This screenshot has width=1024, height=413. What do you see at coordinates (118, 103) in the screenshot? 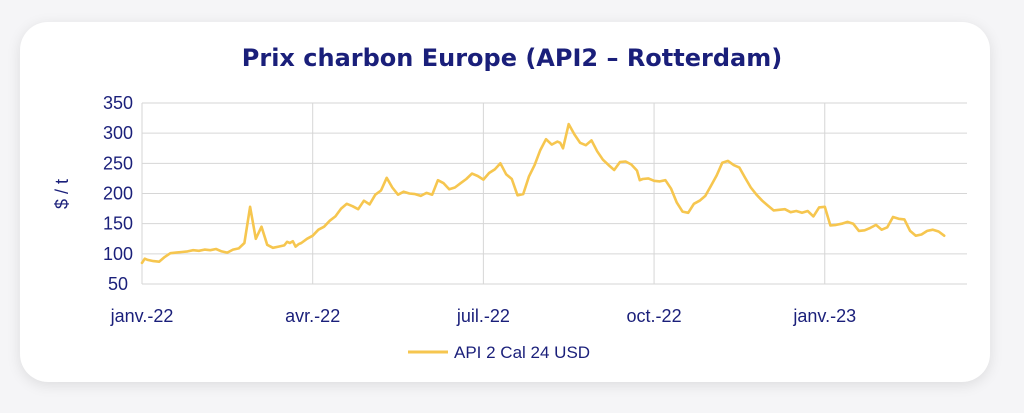
I see `y-tick-label: 350` at bounding box center [118, 103].